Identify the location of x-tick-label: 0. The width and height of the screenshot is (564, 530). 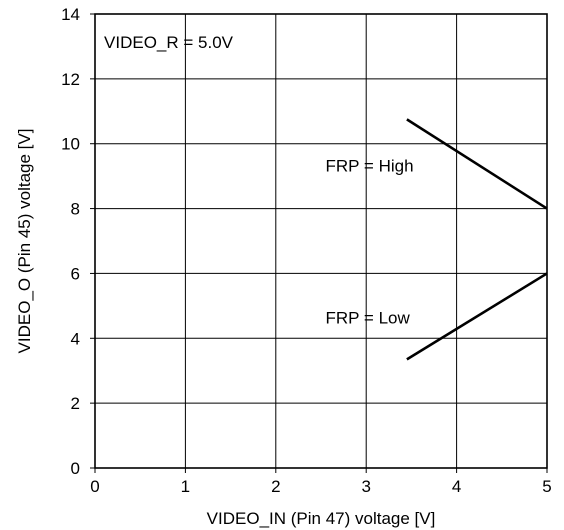
(94, 486).